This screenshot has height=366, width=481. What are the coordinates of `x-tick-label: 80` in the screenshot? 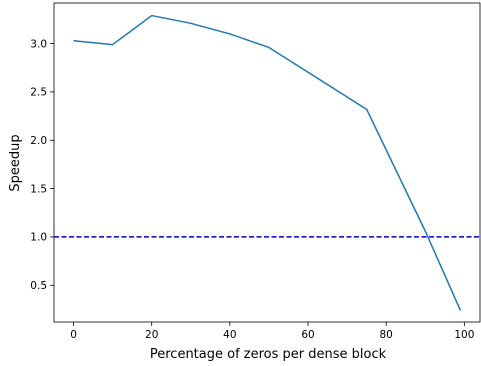 It's located at (386, 335).